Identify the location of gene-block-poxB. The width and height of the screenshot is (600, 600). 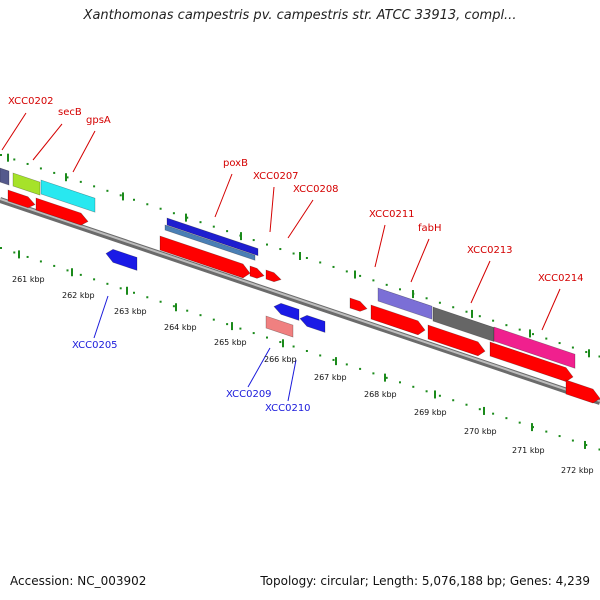
(212, 237).